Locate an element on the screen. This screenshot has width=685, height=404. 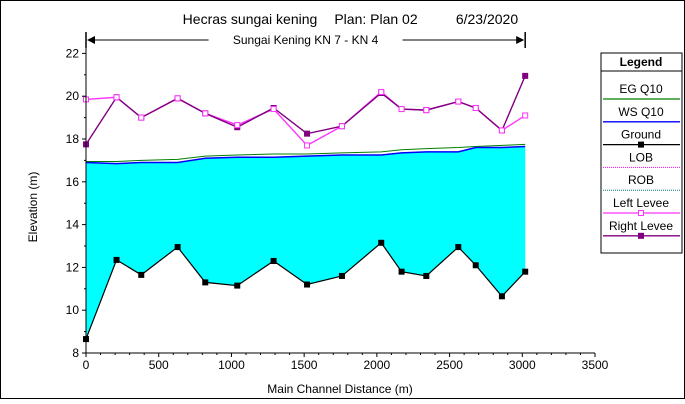
y-tick-label: 14 is located at coordinates (73, 225).